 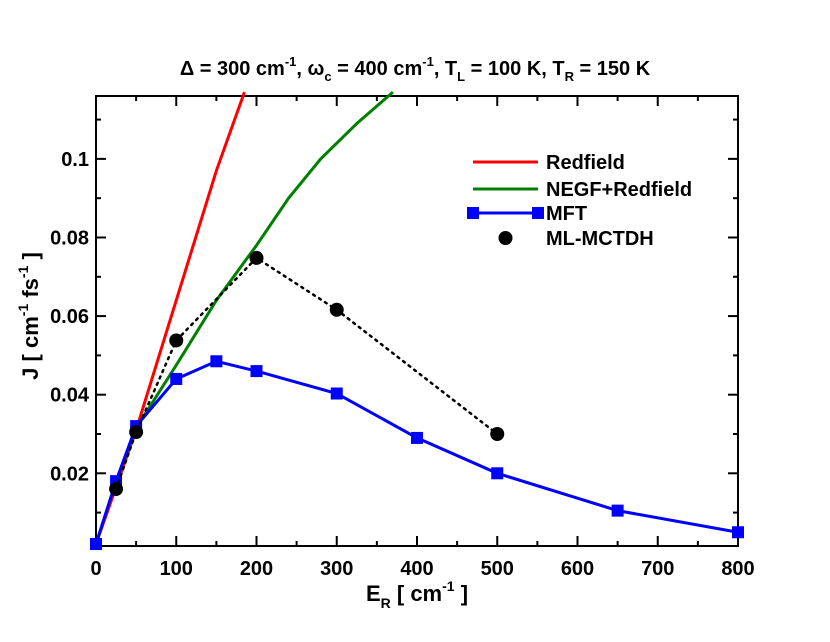 What do you see at coordinates (585, 163) in the screenshot?
I see `legend-label: Redfield` at bounding box center [585, 163].